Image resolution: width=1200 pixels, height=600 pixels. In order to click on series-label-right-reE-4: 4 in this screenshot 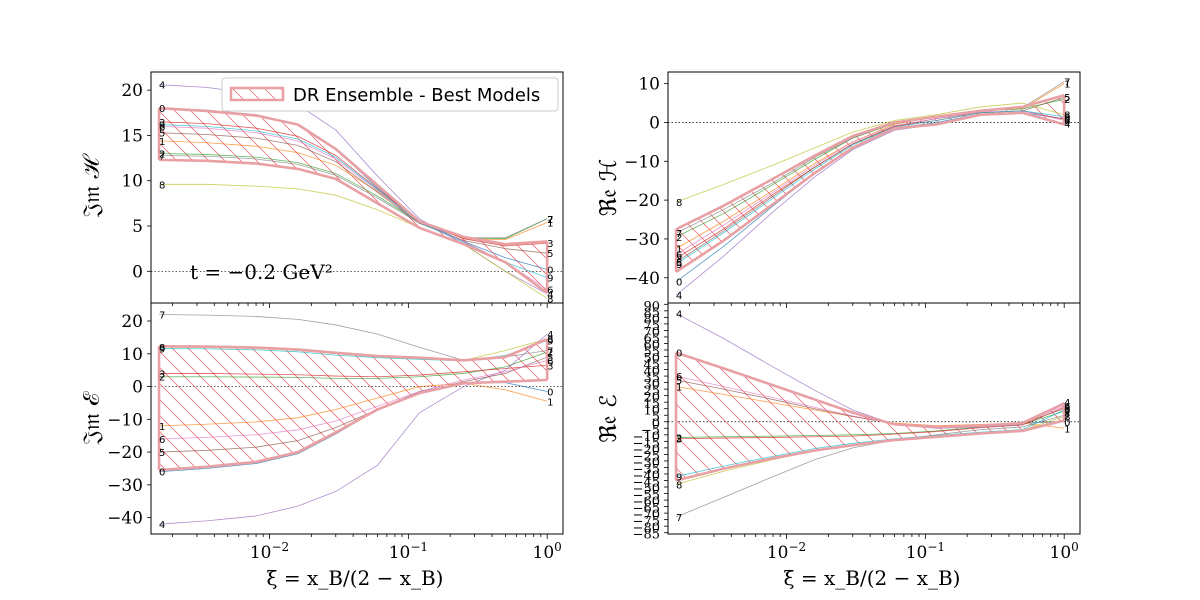, I will do `click(1067, 403)`.